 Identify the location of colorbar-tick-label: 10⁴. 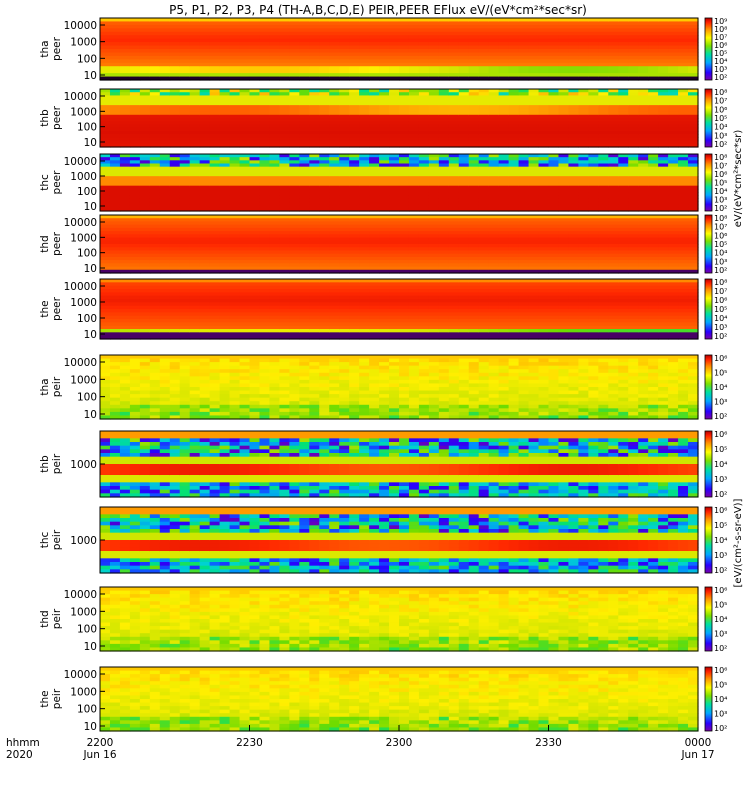
(720, 253).